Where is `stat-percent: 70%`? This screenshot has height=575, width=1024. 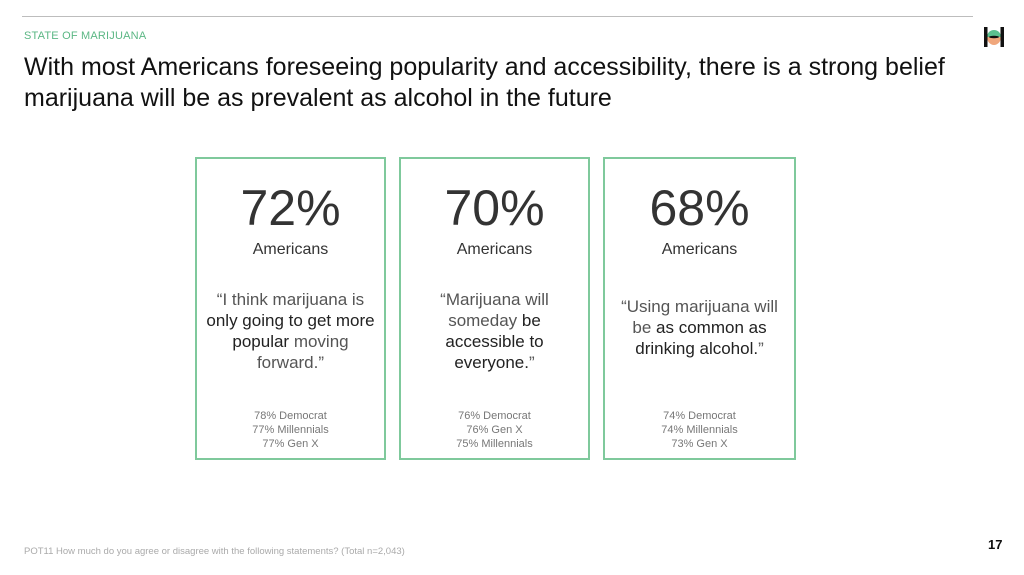 stat-percent: 70% is located at coordinates (494, 208).